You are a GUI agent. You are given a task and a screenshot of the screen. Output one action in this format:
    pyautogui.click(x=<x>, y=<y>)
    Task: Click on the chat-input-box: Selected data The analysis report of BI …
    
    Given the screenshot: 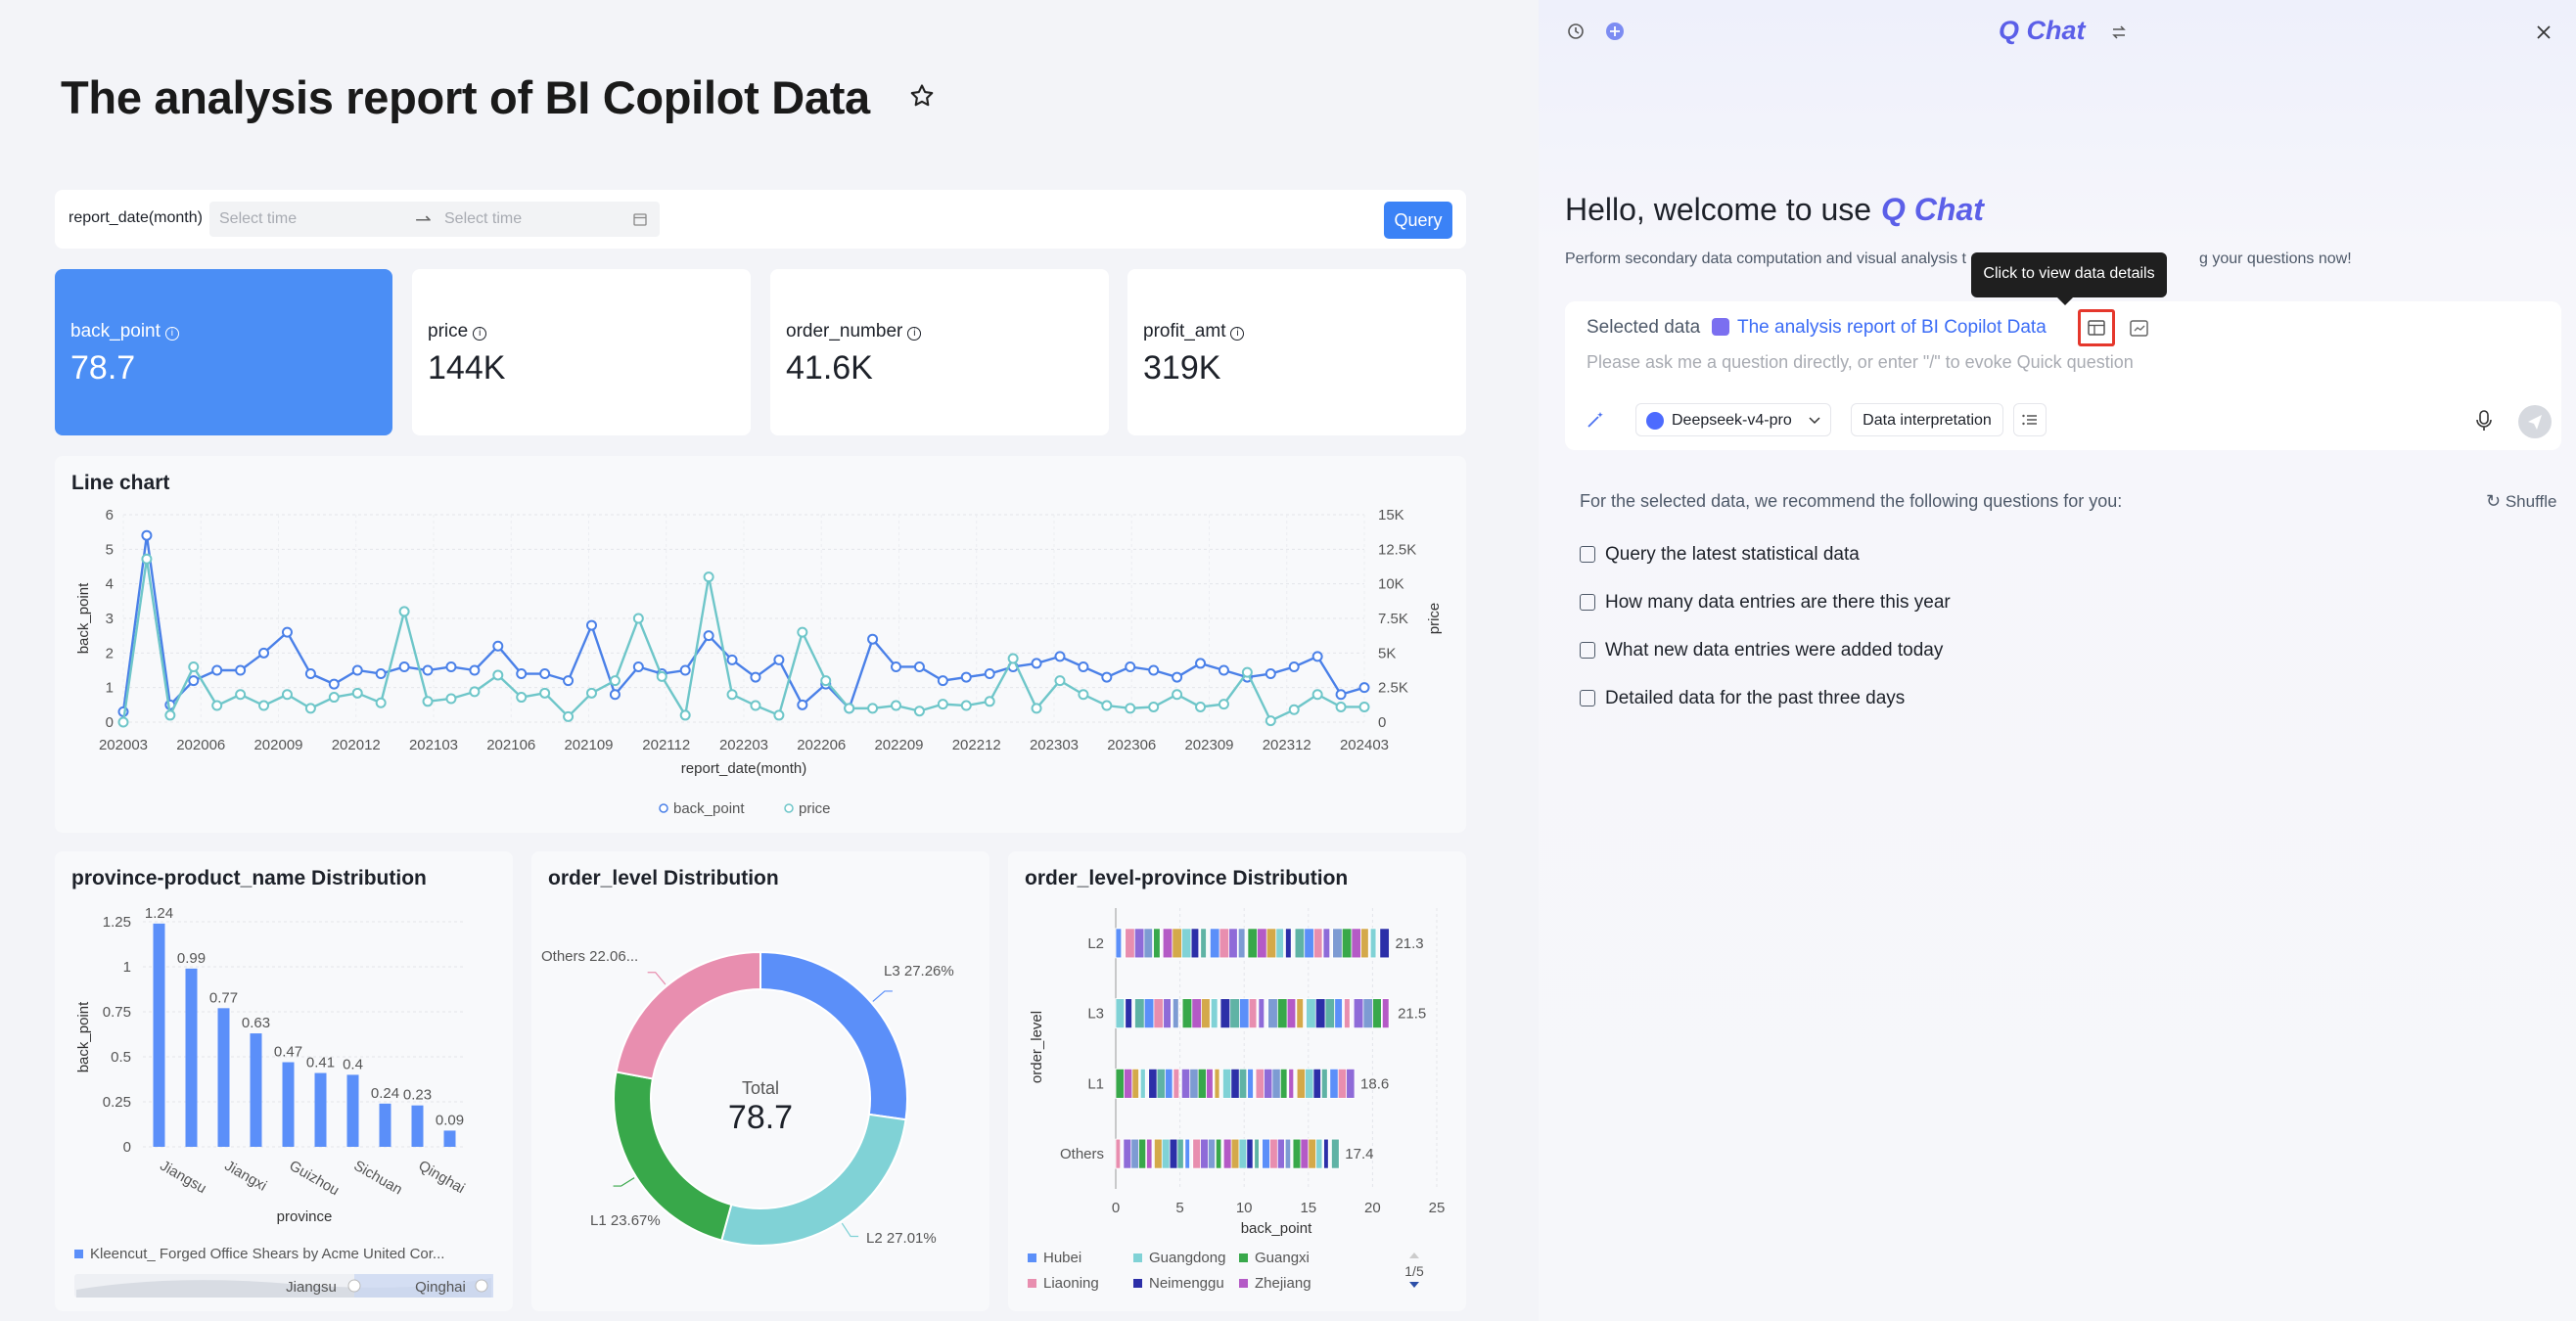 What is the action you would take?
    pyautogui.click(x=2063, y=375)
    